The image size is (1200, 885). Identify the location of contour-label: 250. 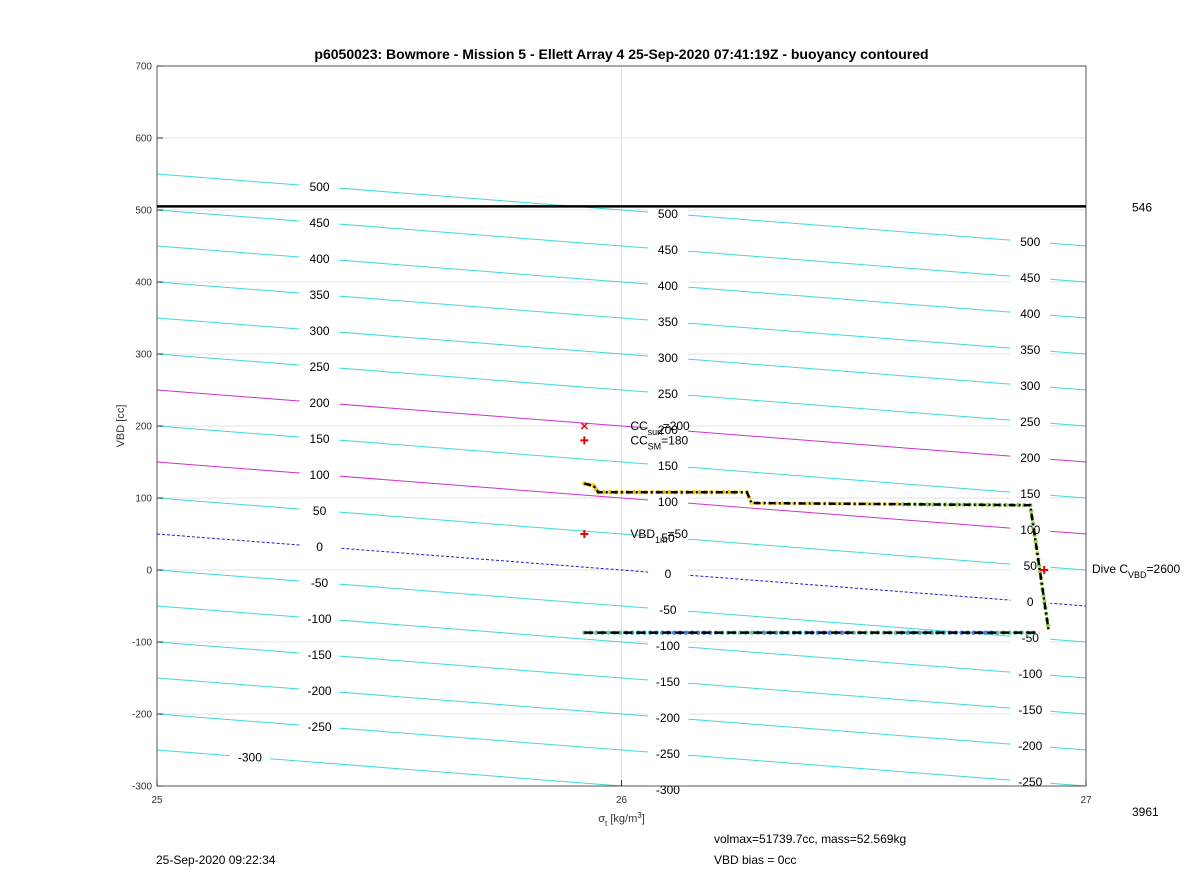
(1030, 422).